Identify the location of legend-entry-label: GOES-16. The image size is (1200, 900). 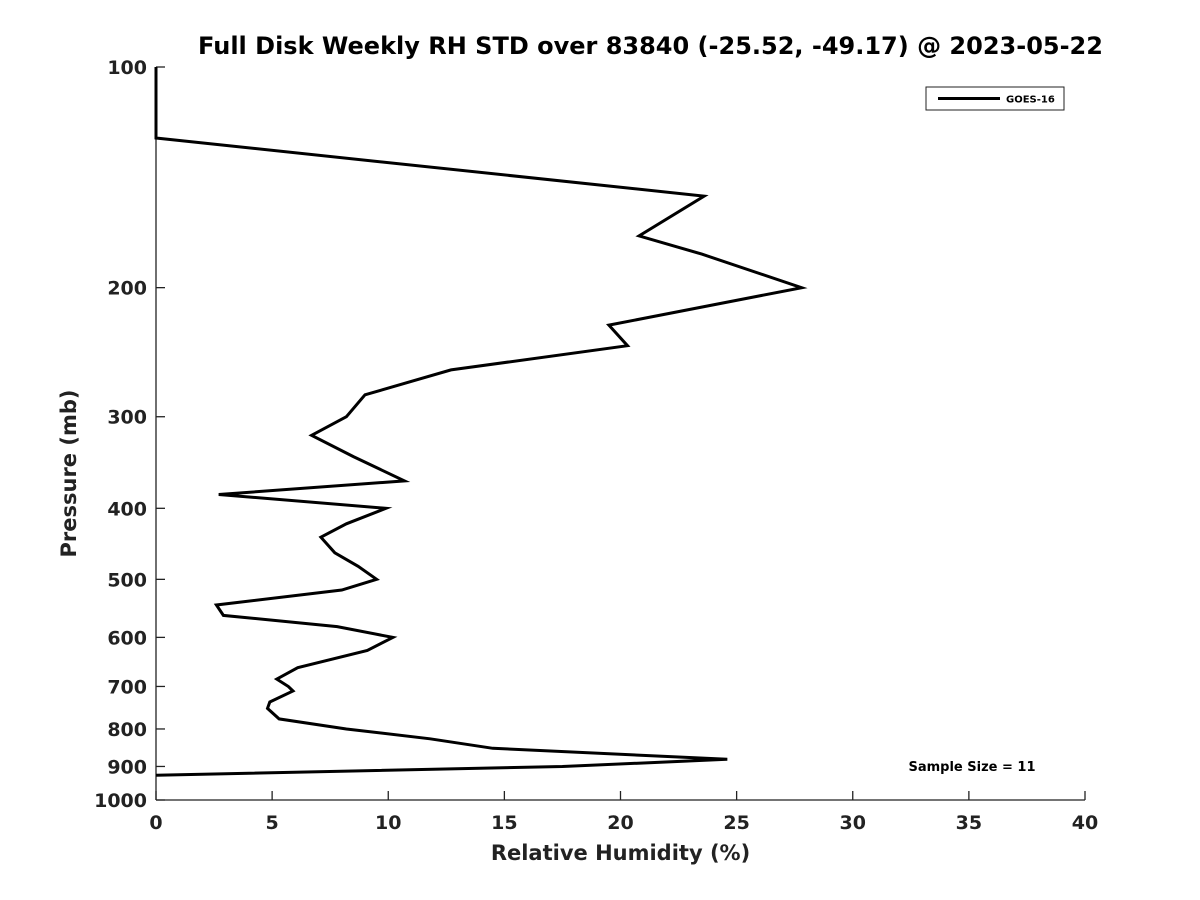
(1030, 100).